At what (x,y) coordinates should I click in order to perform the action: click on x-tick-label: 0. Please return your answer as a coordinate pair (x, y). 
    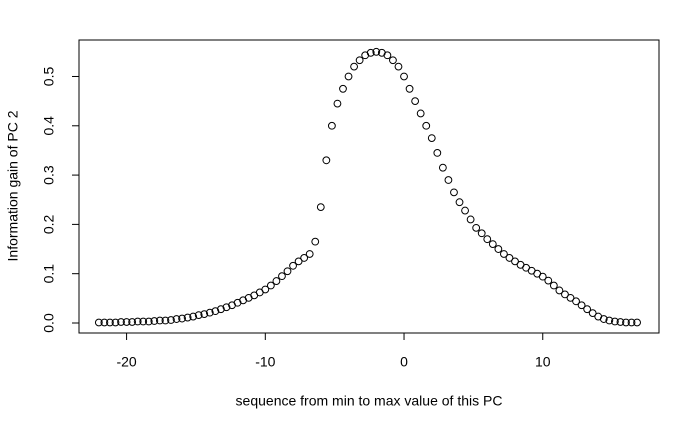
    Looking at the image, I should click on (404, 362).